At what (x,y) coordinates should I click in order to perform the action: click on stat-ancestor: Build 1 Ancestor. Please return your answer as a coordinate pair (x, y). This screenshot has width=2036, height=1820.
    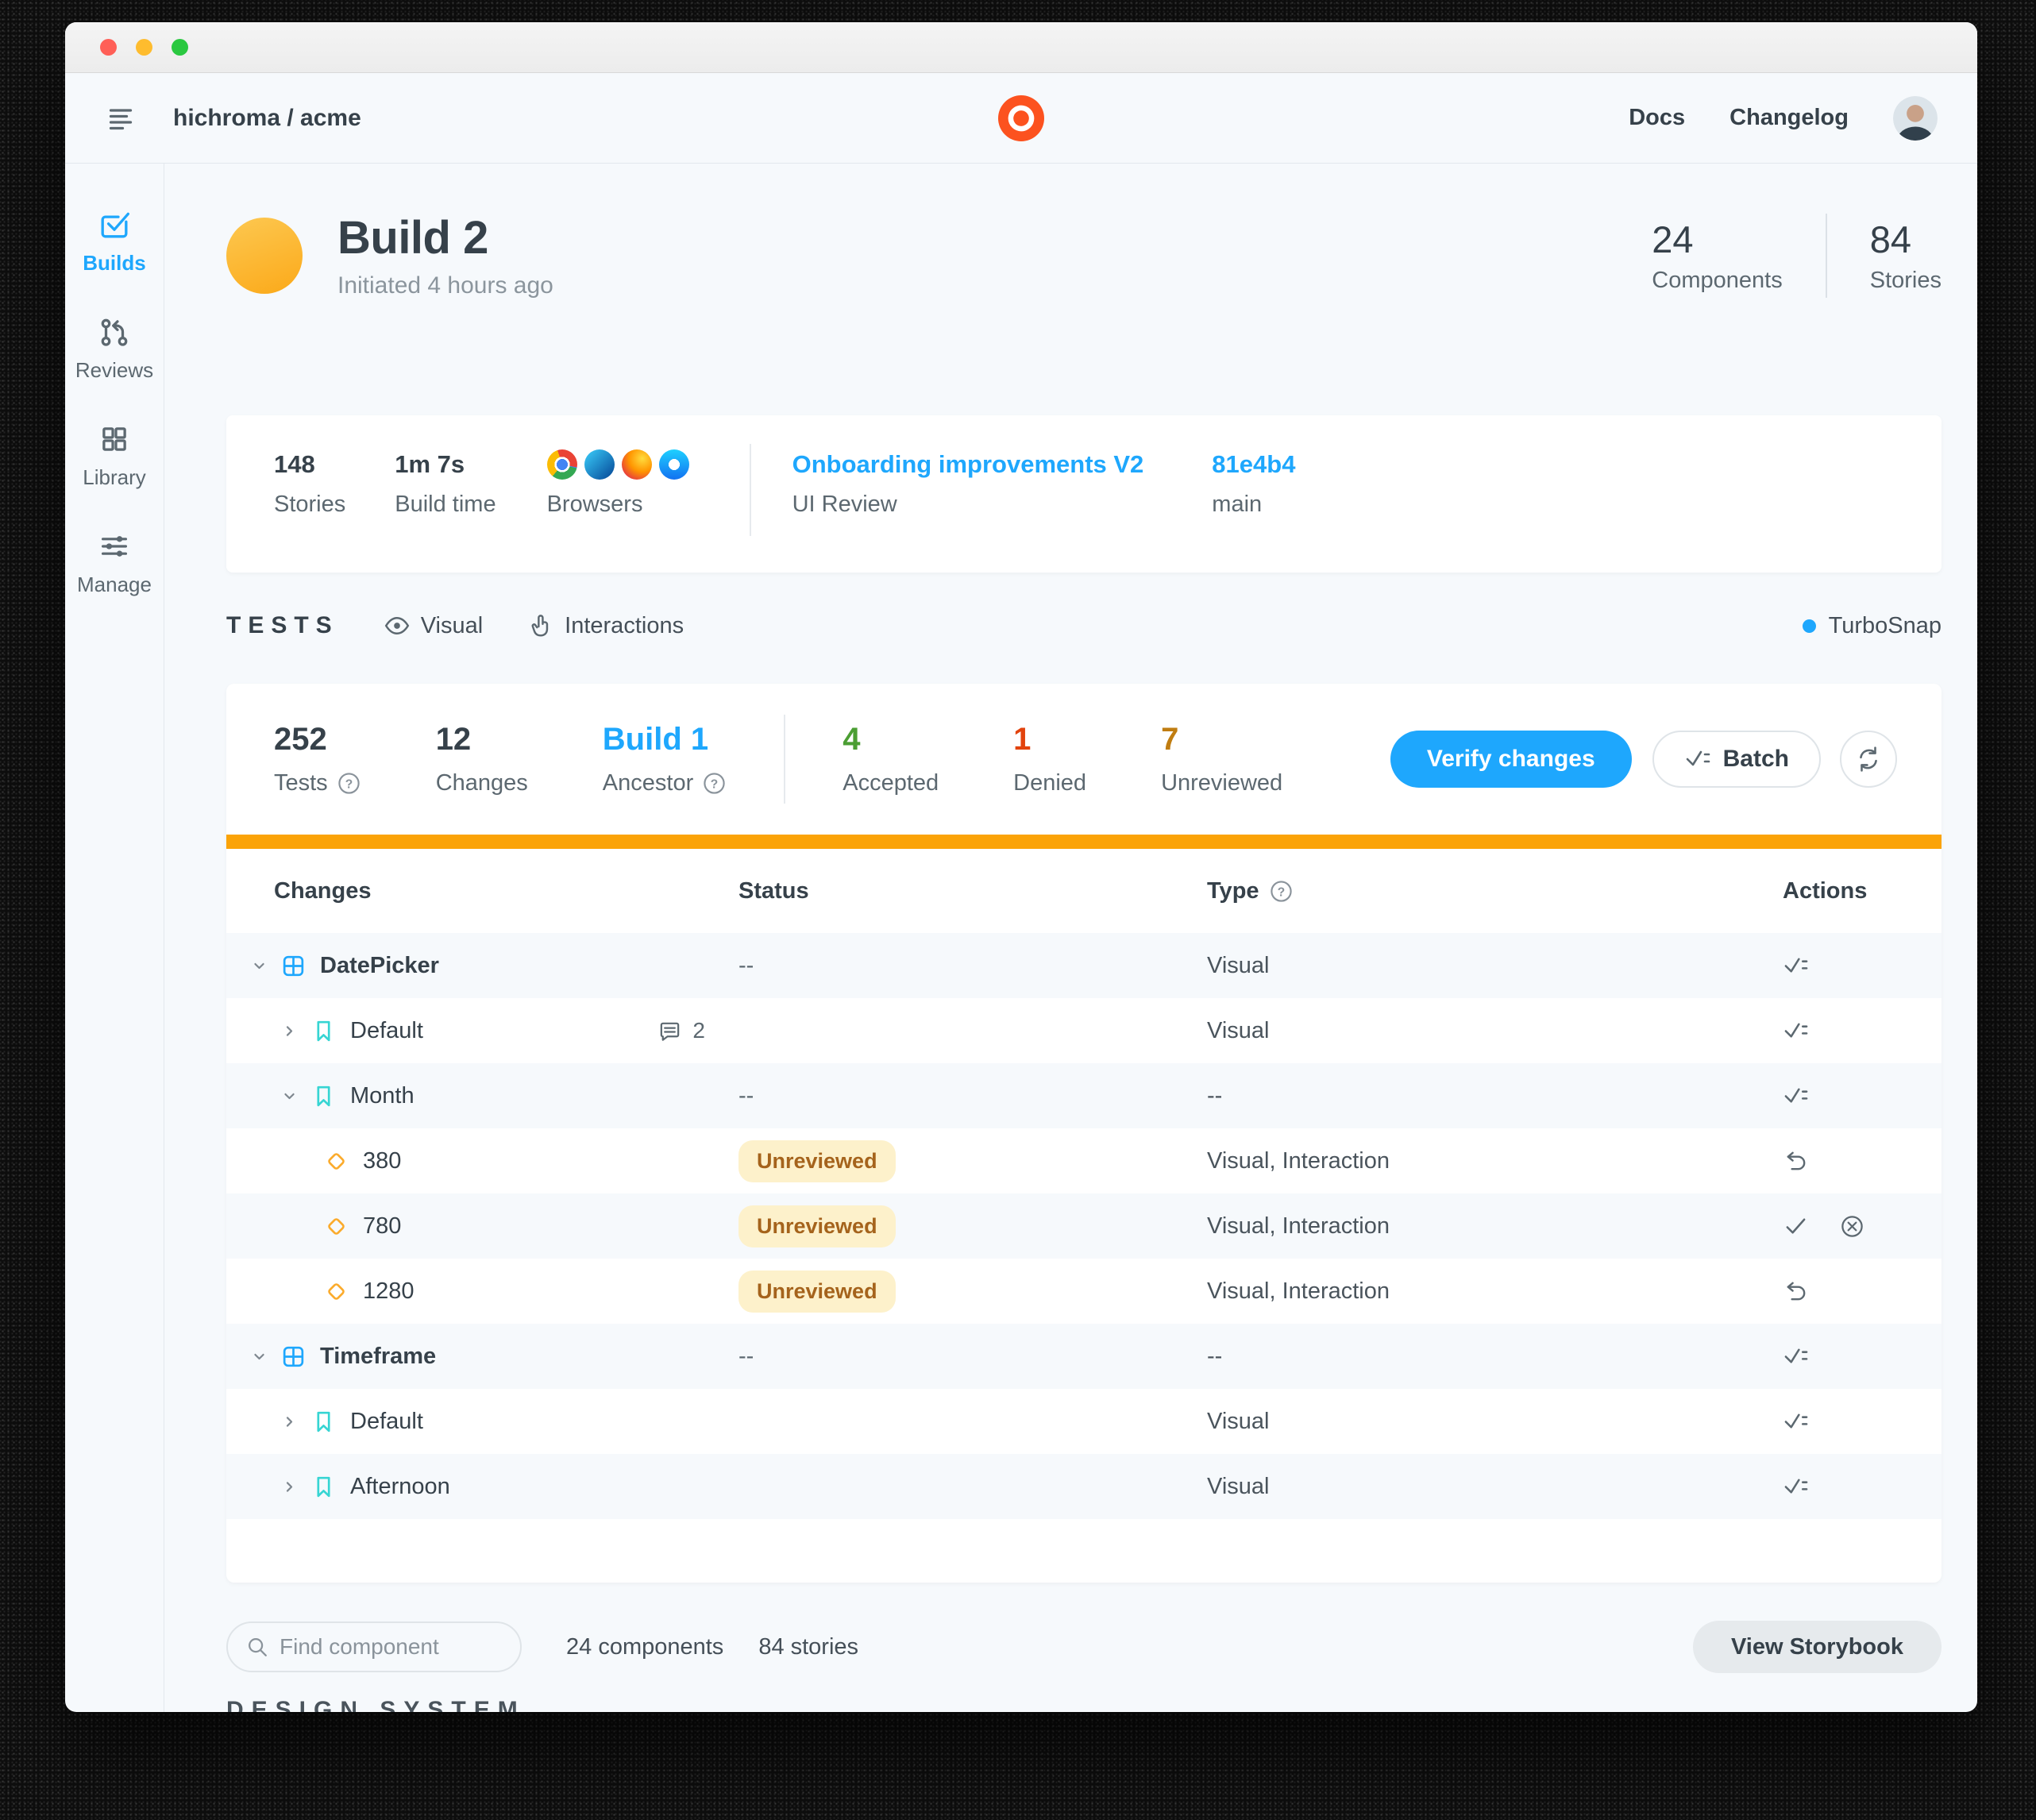
    Looking at the image, I should click on (665, 759).